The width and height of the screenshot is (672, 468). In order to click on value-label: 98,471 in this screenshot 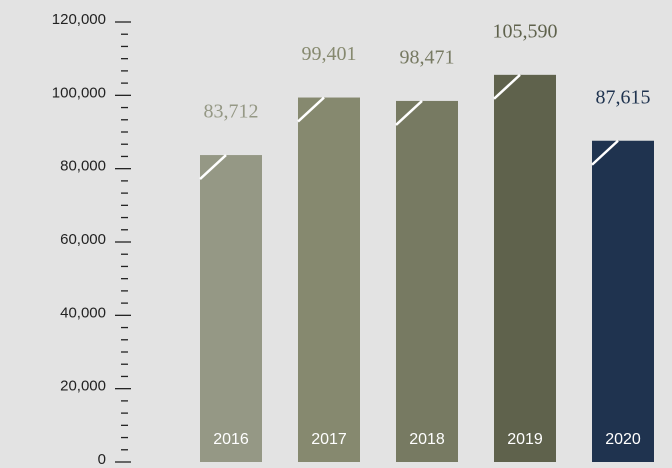, I will do `click(427, 58)`.